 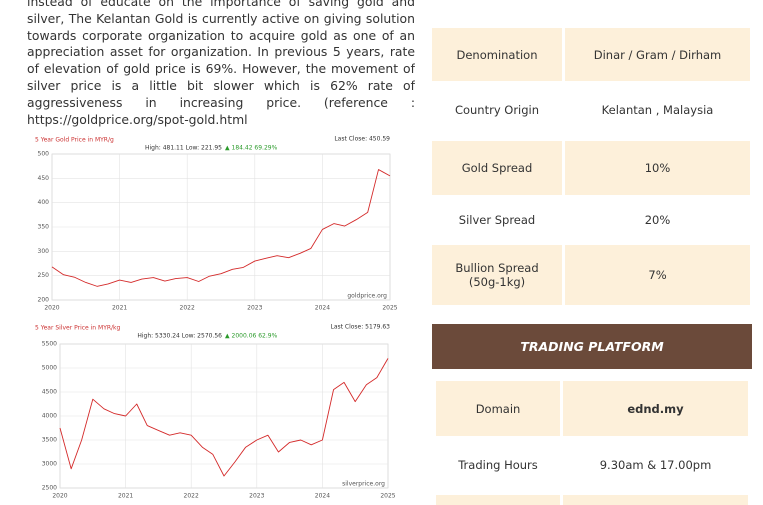 I want to click on y-tick-label: 5000, so click(x=49, y=368).